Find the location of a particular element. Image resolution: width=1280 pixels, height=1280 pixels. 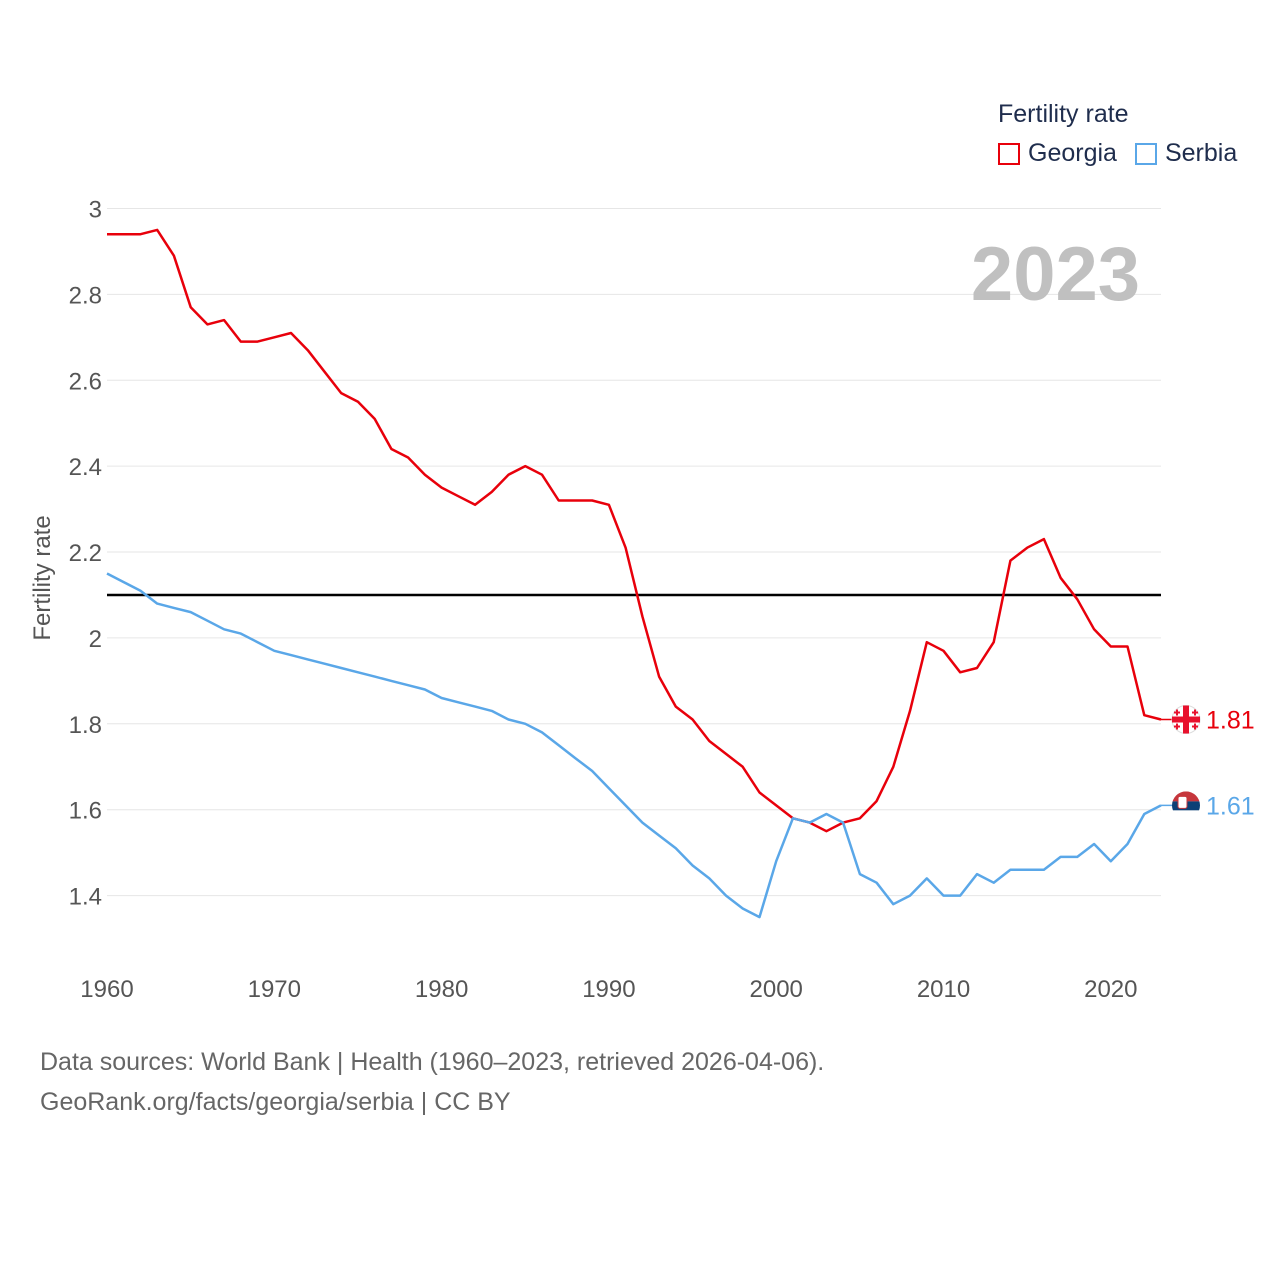

y-tick-label: 2.8 is located at coordinates (85, 295).